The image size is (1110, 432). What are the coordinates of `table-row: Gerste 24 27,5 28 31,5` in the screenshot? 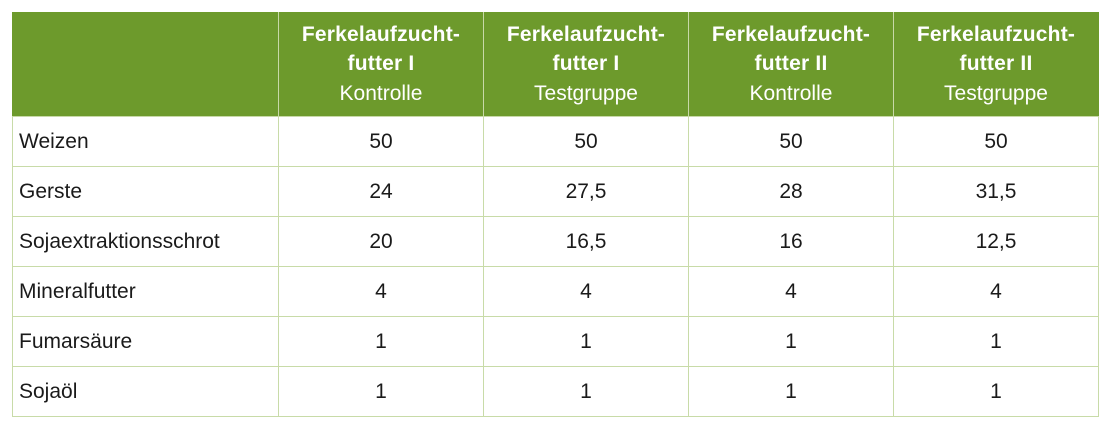 It's located at (555, 191).